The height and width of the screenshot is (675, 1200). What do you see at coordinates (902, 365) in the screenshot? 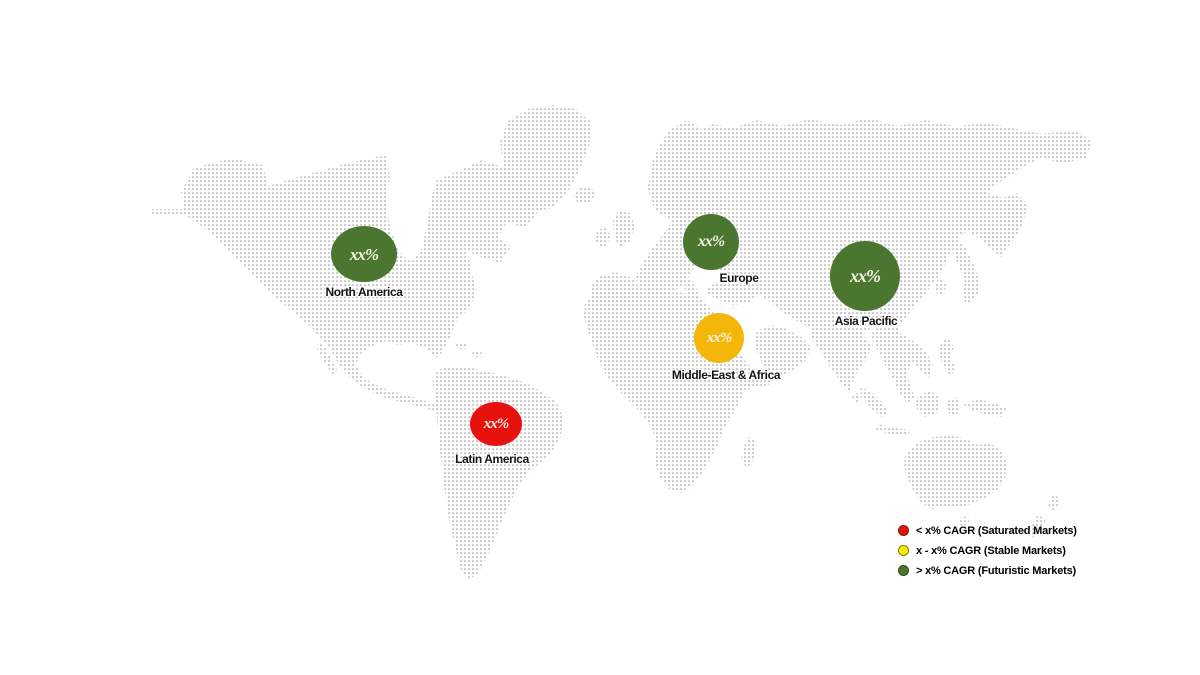
I see `indochina` at bounding box center [902, 365].